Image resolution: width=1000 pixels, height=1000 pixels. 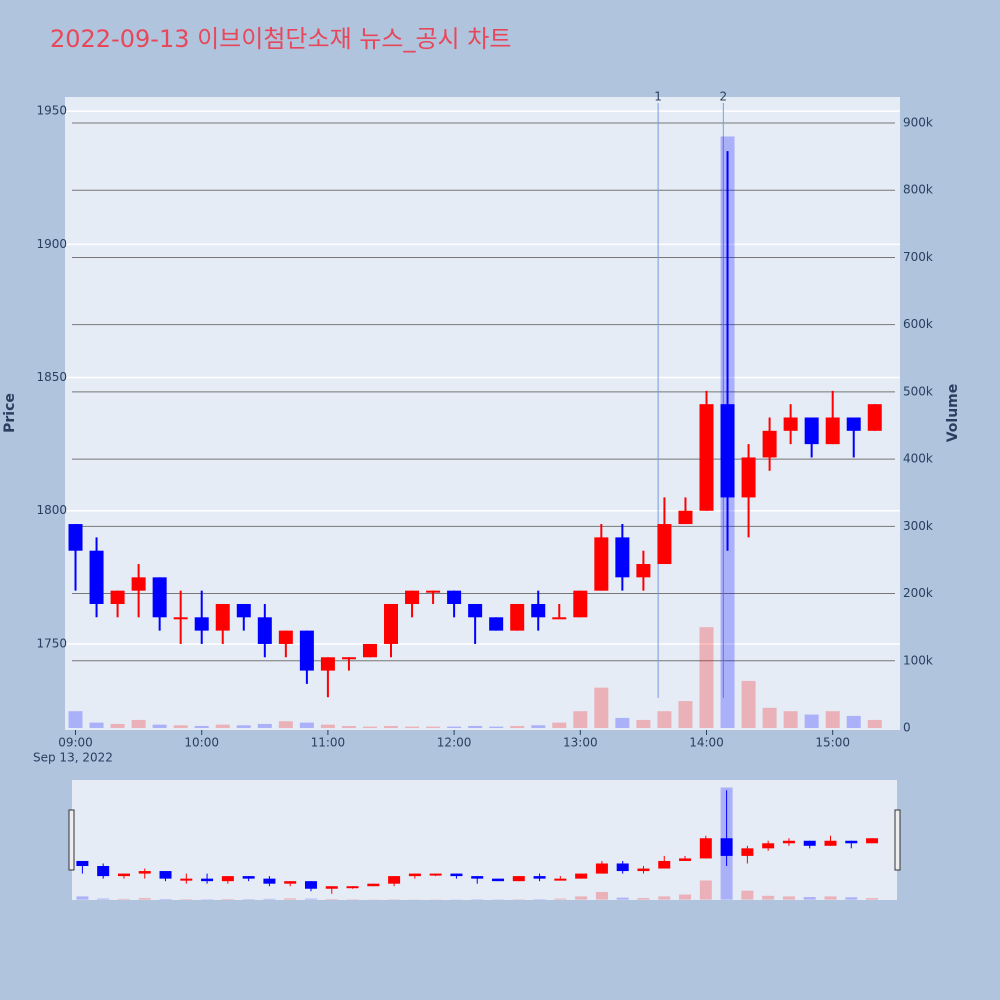 What do you see at coordinates (51, 244) in the screenshot?
I see `y-tick-label: 1900` at bounding box center [51, 244].